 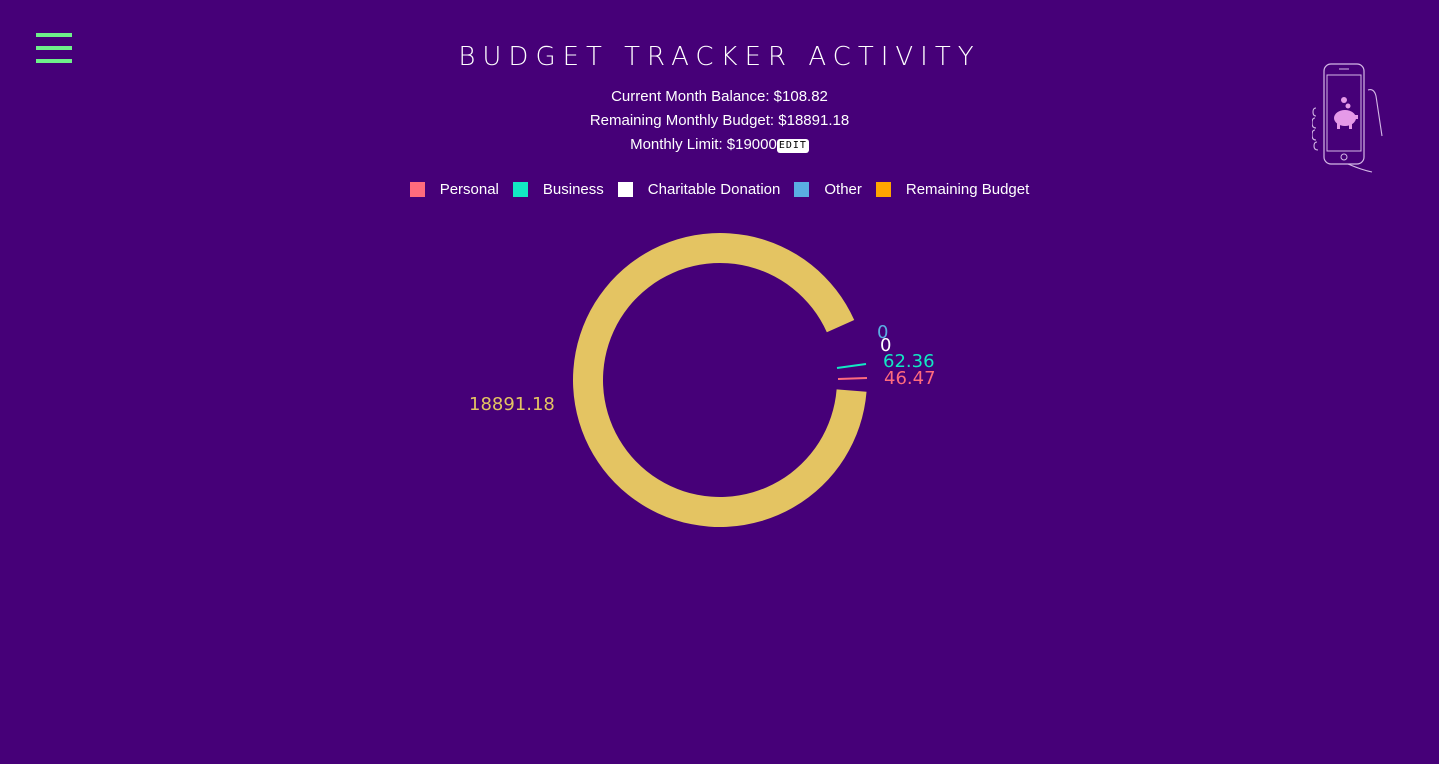 I want to click on legend-item-business: Business, so click(x=558, y=189).